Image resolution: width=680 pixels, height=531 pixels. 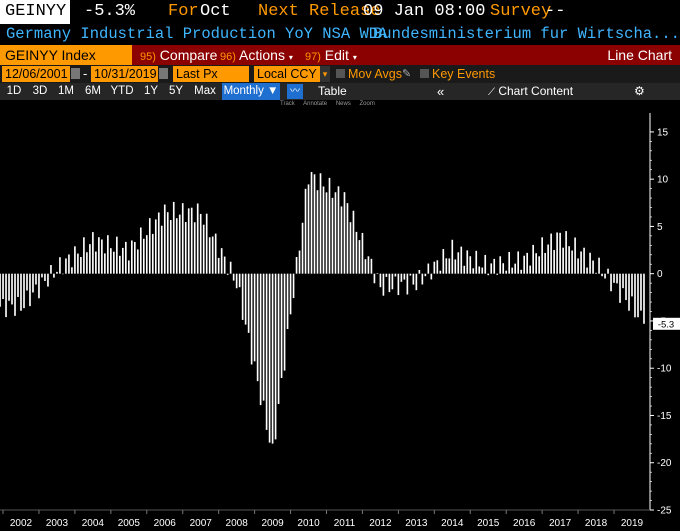 I want to click on annotate-tool: Annotate, so click(x=315, y=104).